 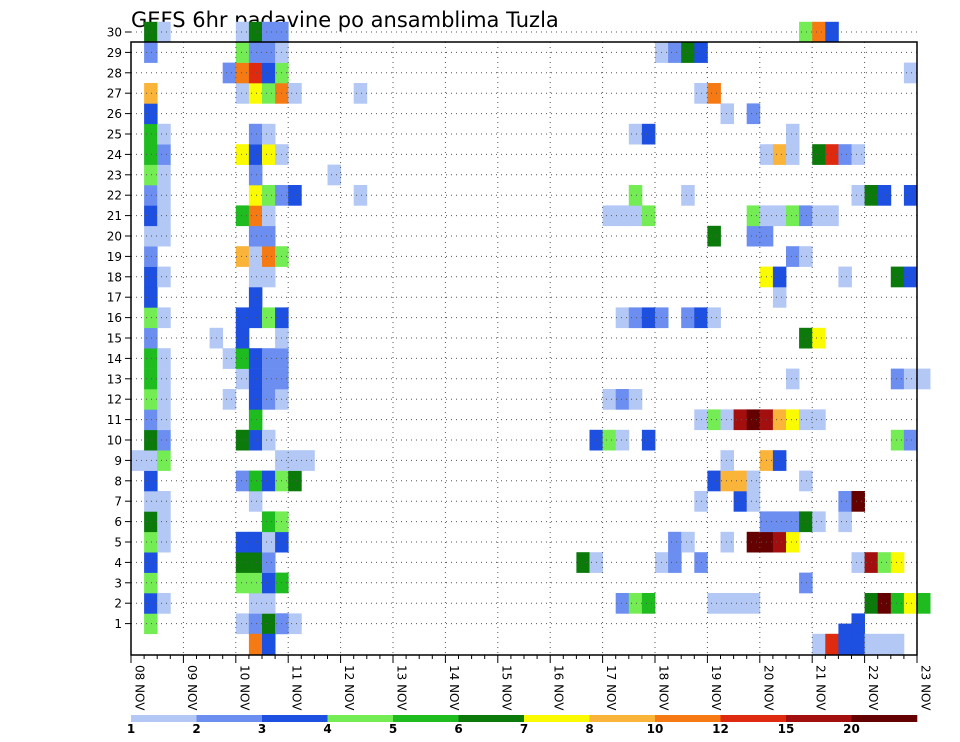 What do you see at coordinates (559, 688) in the screenshot?
I see `x-tick-label: 16 NOV` at bounding box center [559, 688].